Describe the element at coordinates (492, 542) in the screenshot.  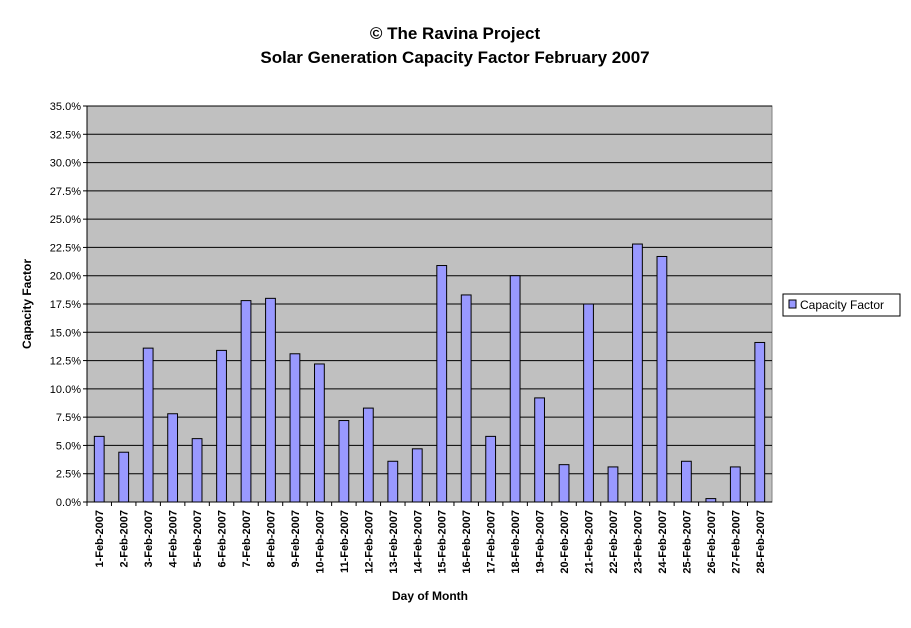
I see `x-tick-label: 17-Feb-2007` at that location.